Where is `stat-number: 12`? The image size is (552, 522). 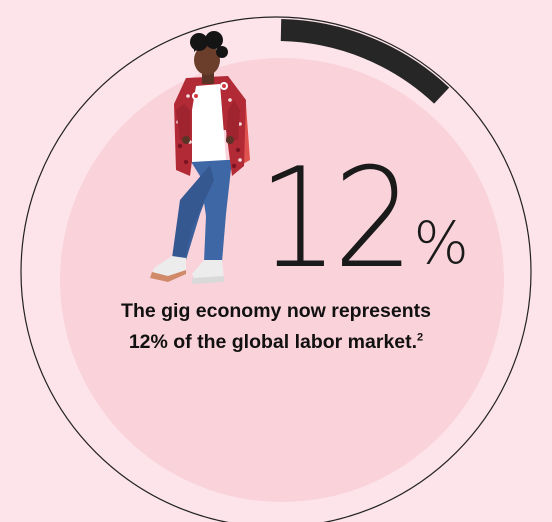 stat-number: 12 is located at coordinates (336, 218).